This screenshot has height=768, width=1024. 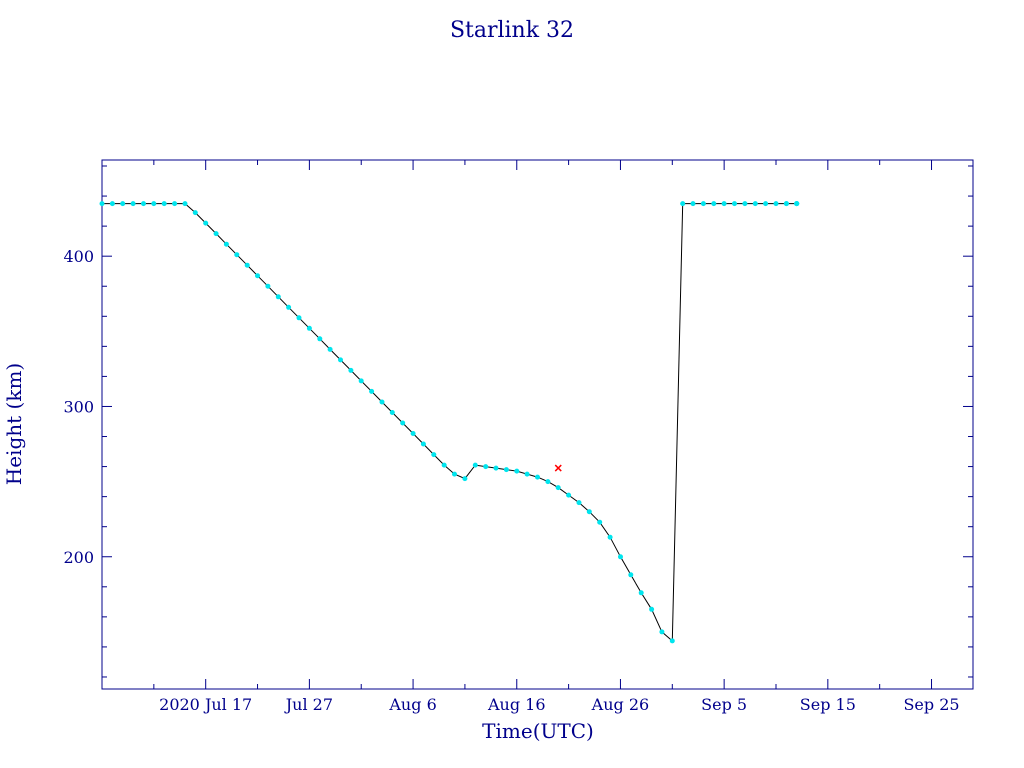 I want to click on chart-title: Starlink 32, so click(x=512, y=30).